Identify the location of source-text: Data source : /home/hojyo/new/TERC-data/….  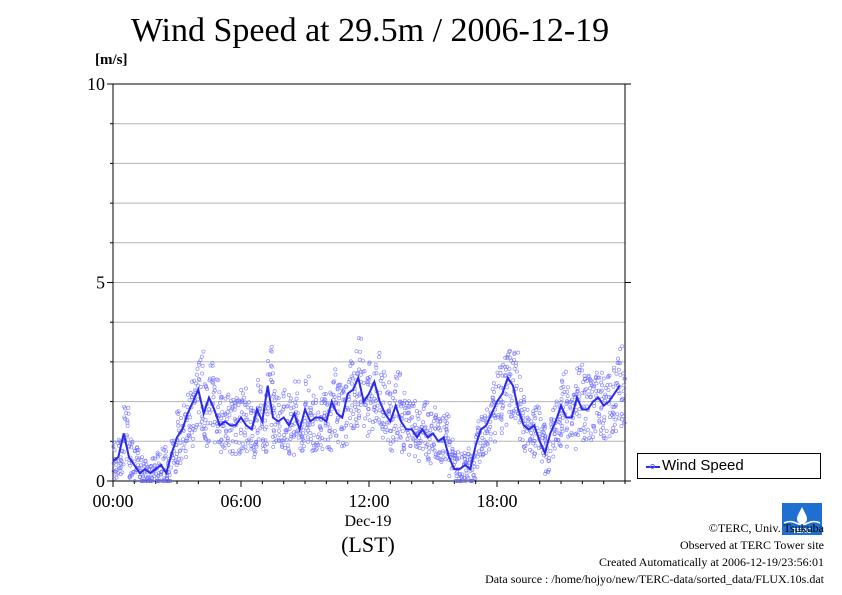
(654, 579).